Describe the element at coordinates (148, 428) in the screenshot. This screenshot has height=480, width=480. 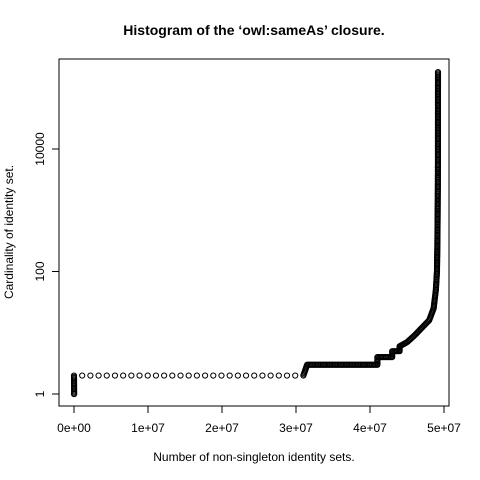
I see `x-tick-label: 1e+07` at that location.